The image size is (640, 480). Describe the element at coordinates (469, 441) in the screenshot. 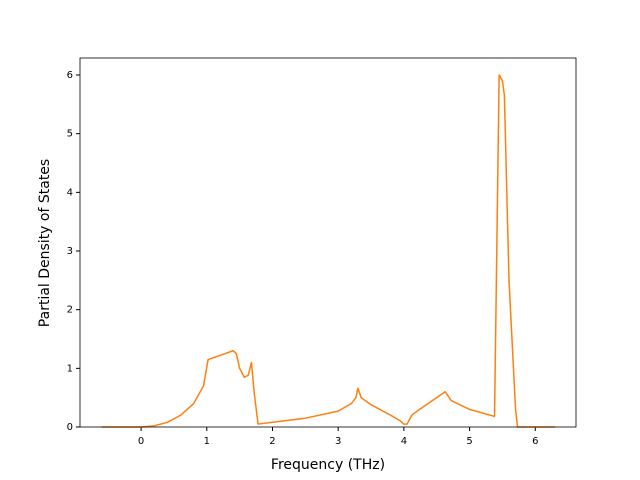

I see `x-tick-label: 5` at that location.